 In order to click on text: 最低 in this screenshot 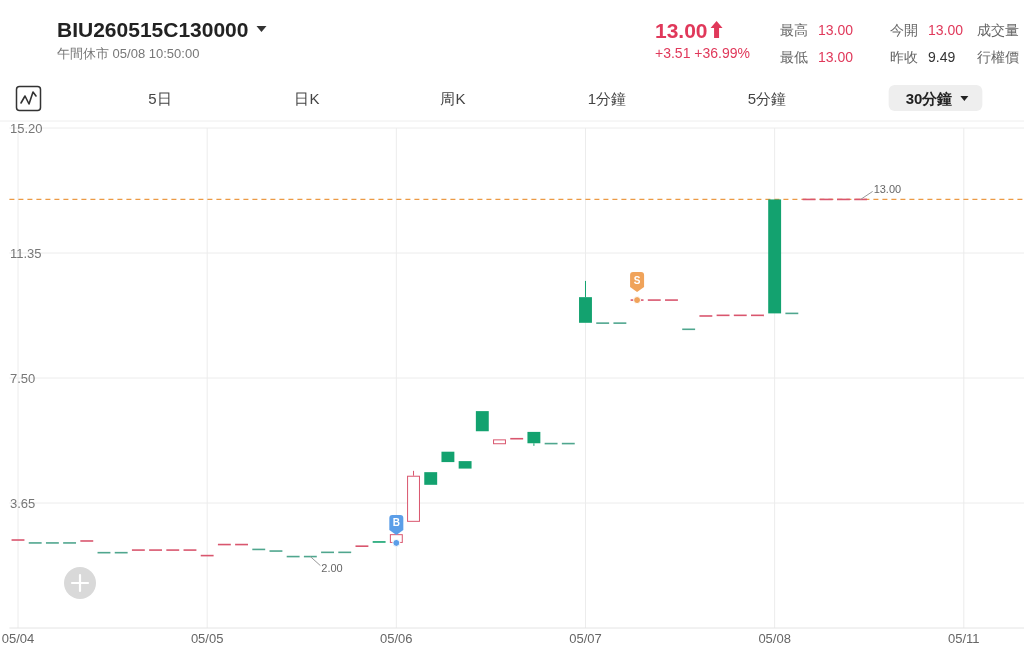, I will do `click(794, 57)`.